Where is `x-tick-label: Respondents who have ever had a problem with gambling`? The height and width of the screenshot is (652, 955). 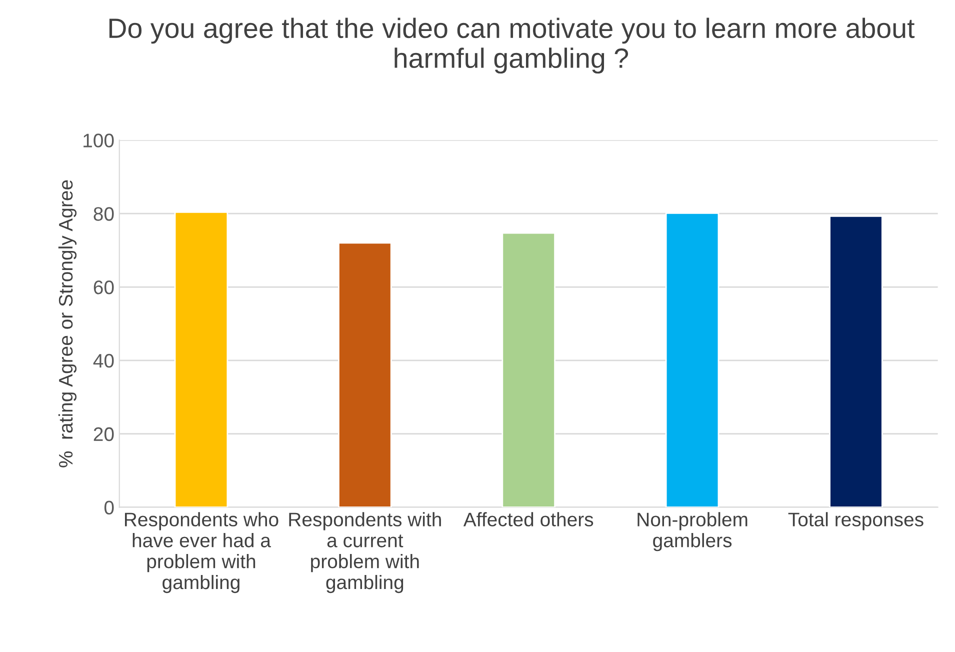
x-tick-label: Respondents who have ever had a problem with gambling is located at coordinates (201, 553).